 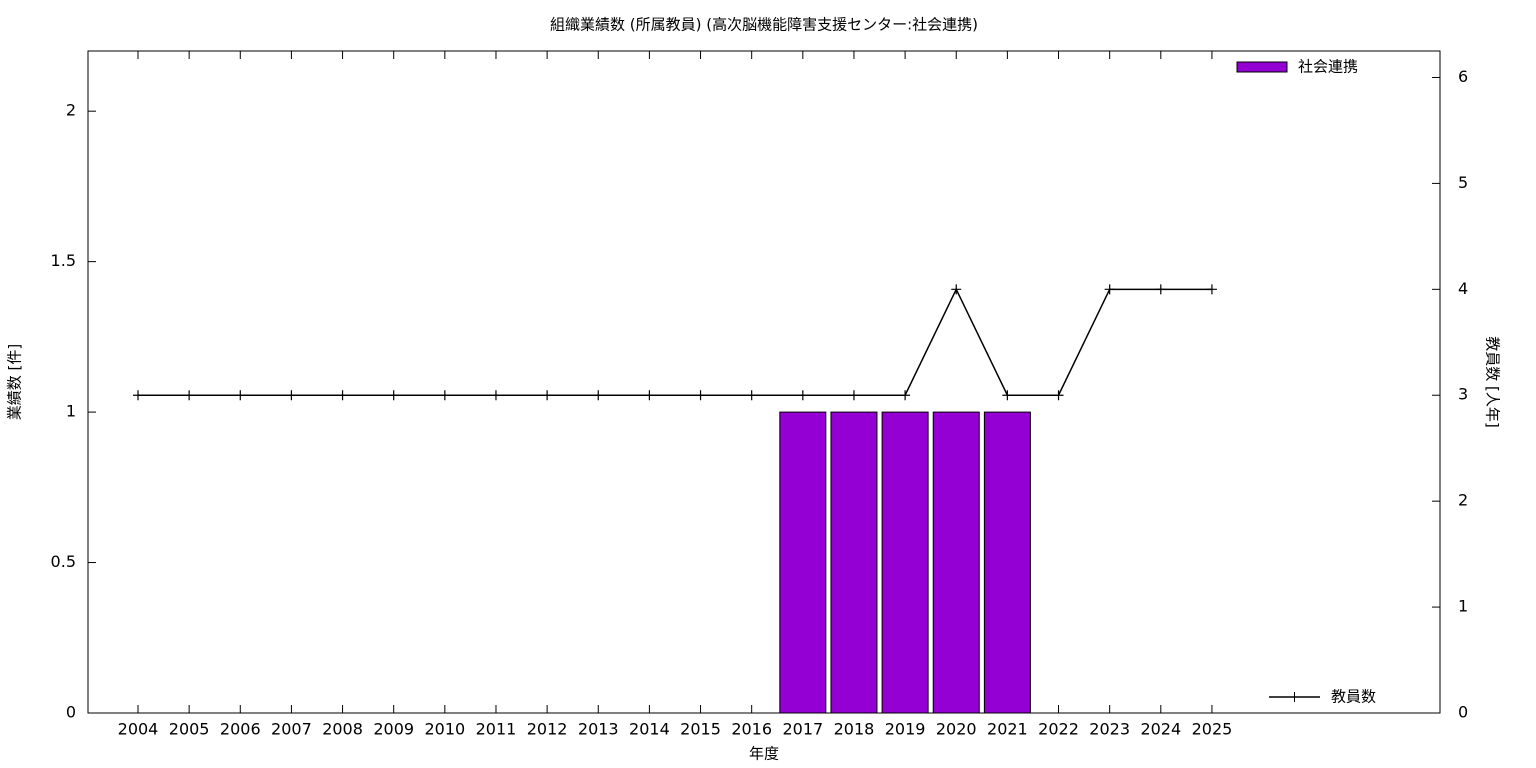 I want to click on x-tick-label: 2021, so click(x=1007, y=729).